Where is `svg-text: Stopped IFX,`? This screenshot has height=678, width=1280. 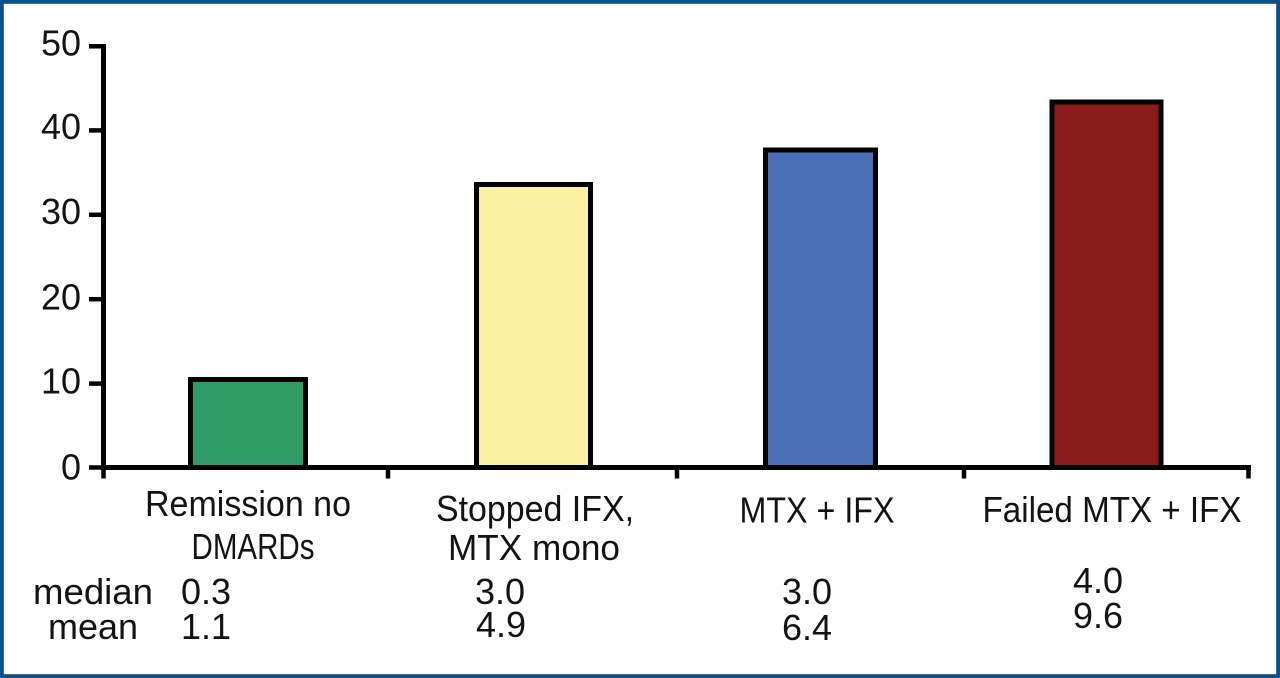 svg-text: Stopped IFX, is located at coordinates (535, 508).